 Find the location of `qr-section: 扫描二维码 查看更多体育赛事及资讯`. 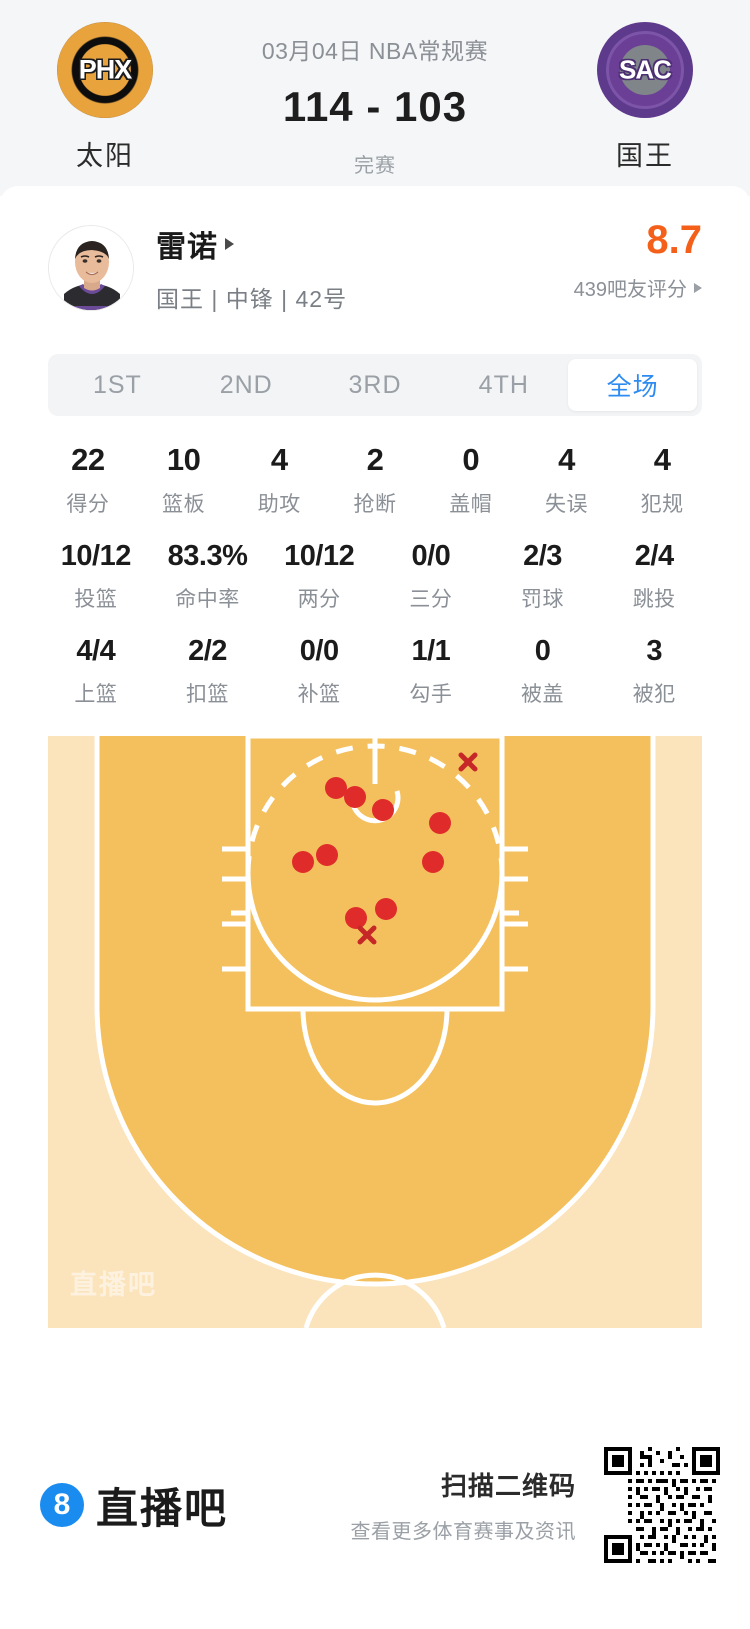

qr-section: 扫描二维码 查看更多体育赛事及资讯 is located at coordinates (535, 1505).